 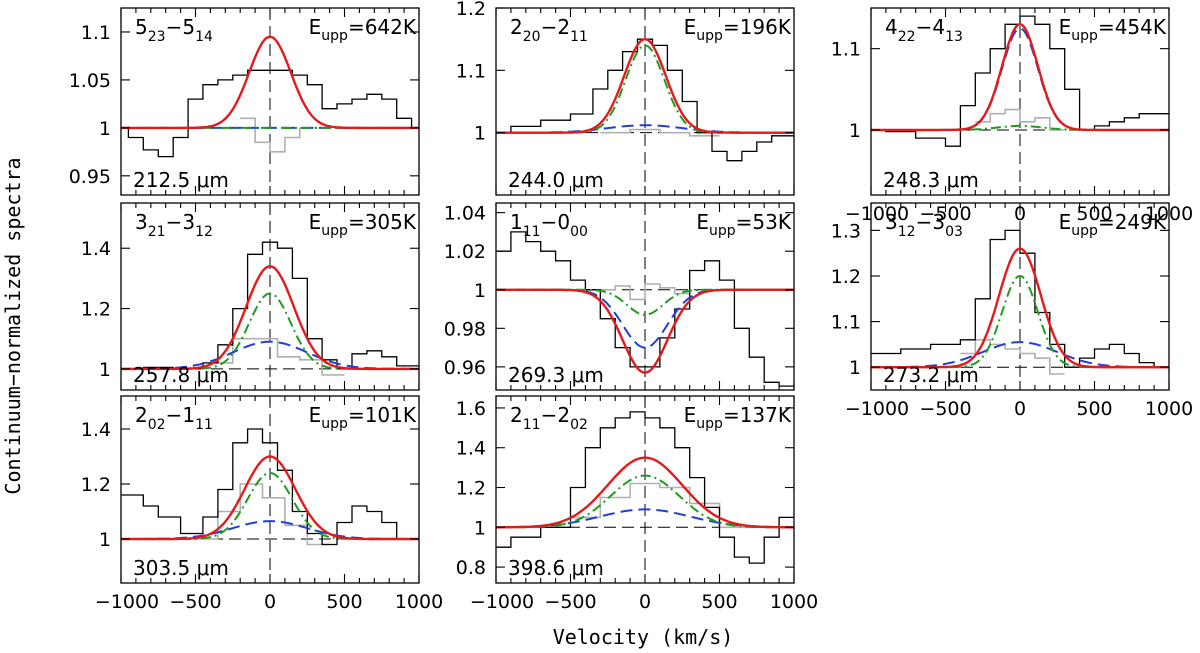 I want to click on upper-energy-label: Eupp=101K, so click(x=363, y=417).